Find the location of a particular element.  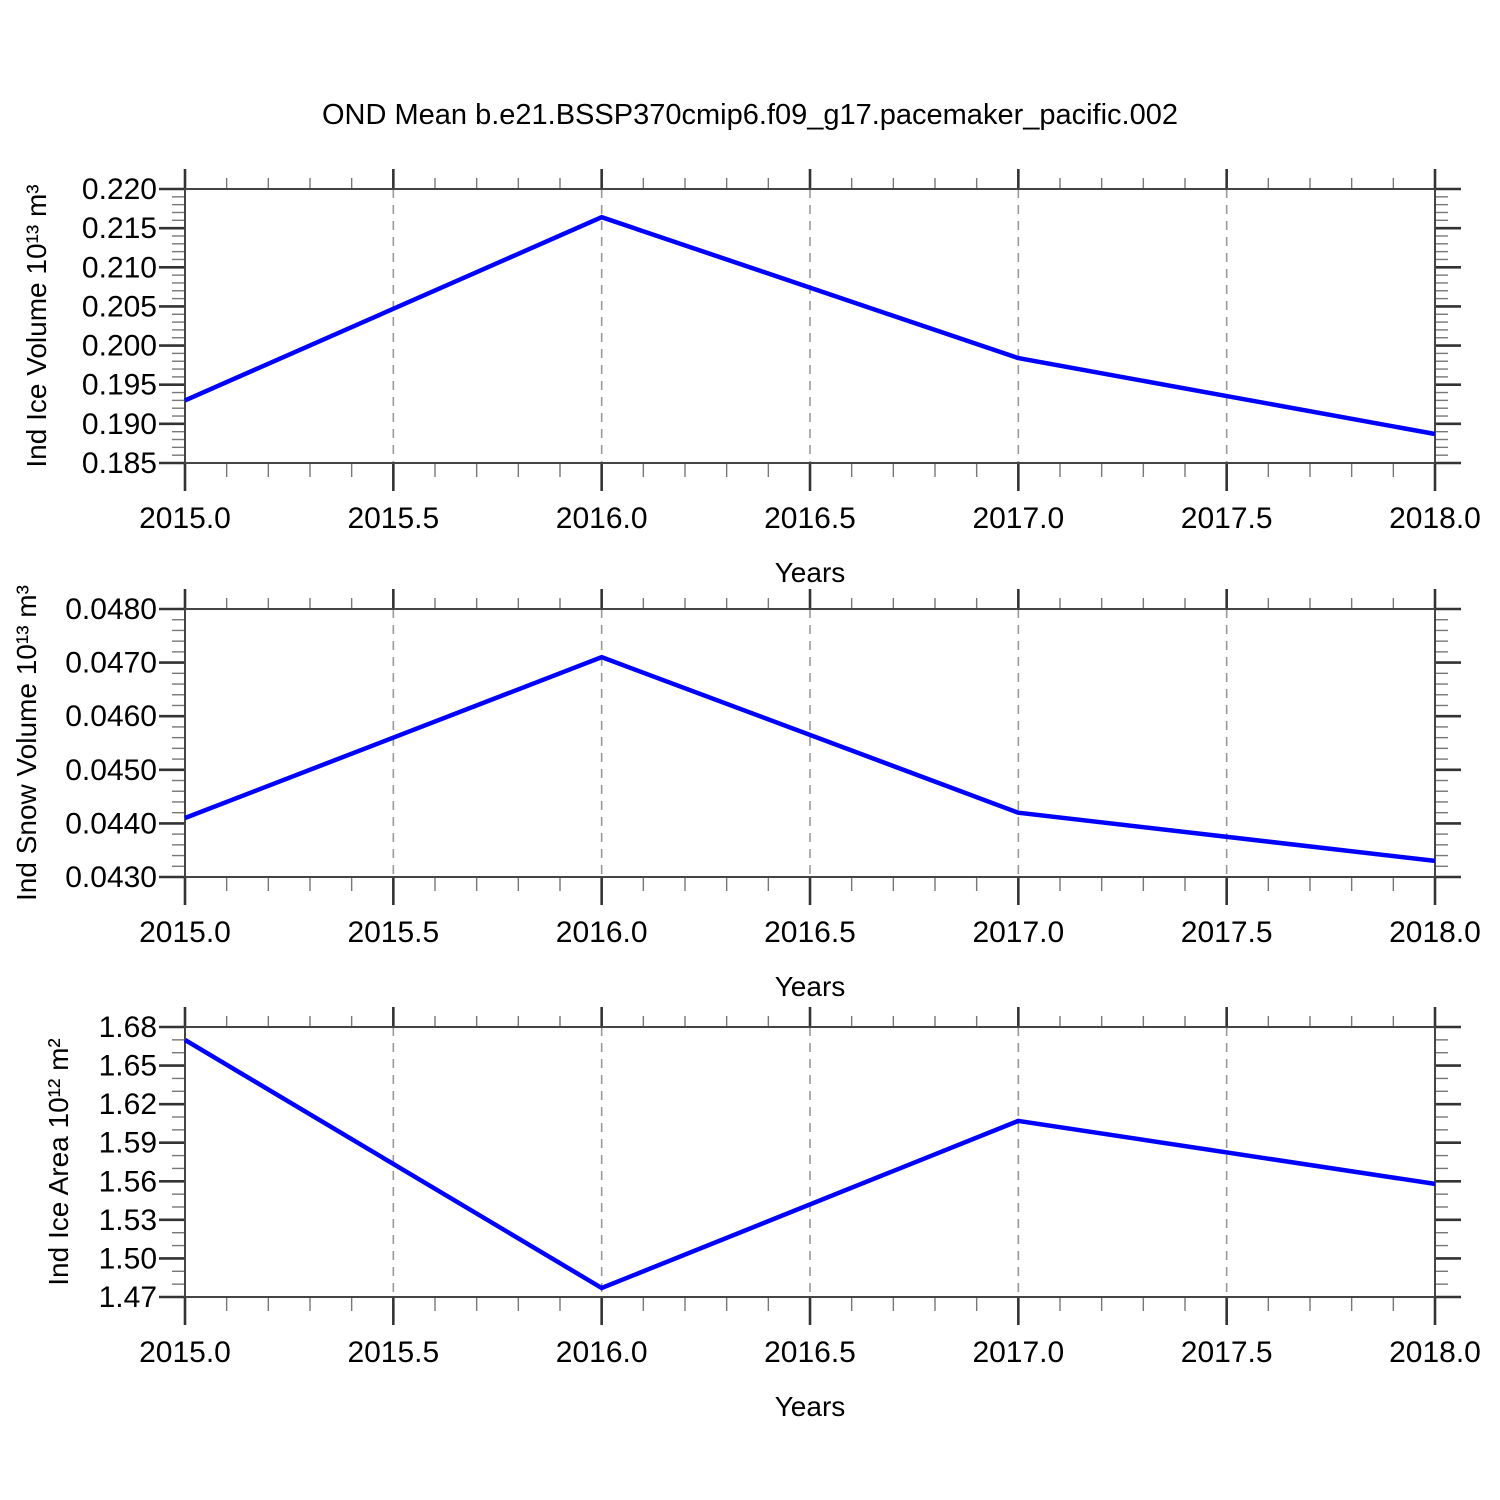

y-tick-label: 1.53 is located at coordinates (128, 1220).